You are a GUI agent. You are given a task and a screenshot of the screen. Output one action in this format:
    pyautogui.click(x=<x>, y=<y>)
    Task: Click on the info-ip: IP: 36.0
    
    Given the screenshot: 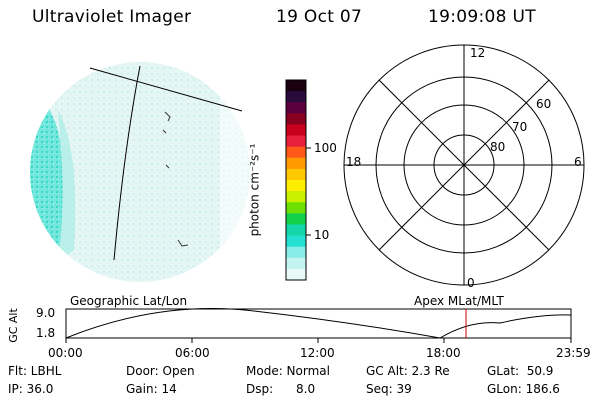 What is the action you would take?
    pyautogui.click(x=31, y=389)
    